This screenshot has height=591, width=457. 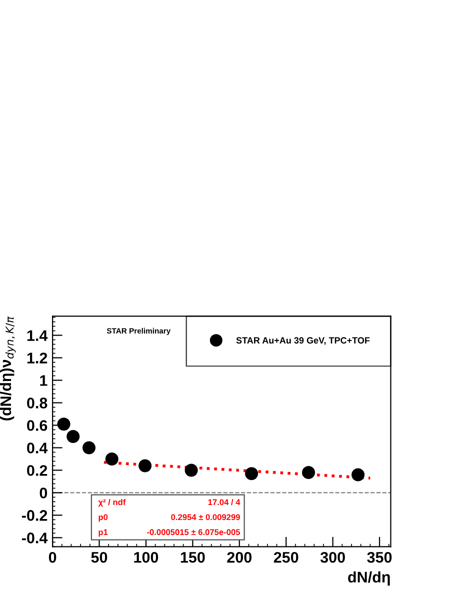 What do you see at coordinates (52, 557) in the screenshot?
I see `x-tick-label: 0` at bounding box center [52, 557].